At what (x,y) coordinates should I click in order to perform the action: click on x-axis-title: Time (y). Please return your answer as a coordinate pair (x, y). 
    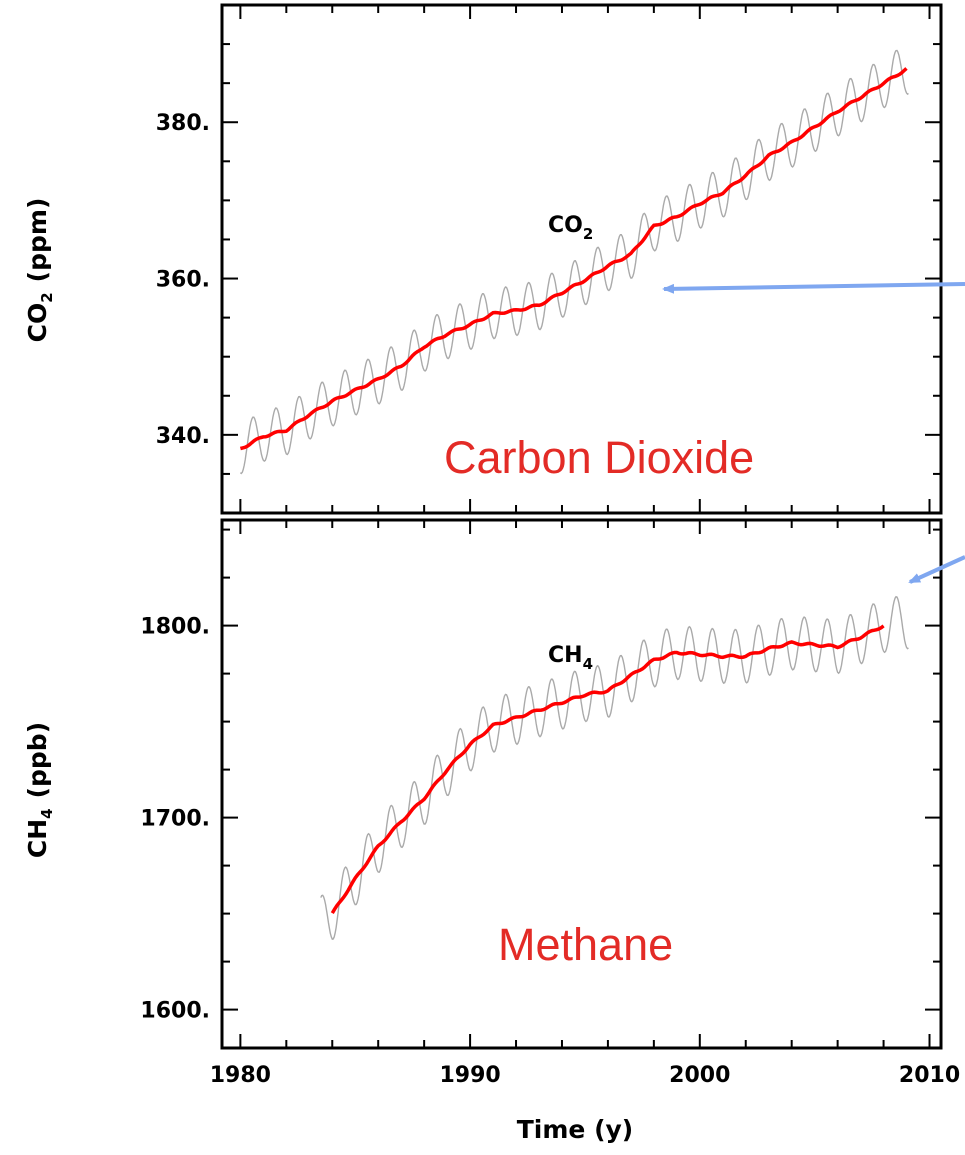
    Looking at the image, I should click on (575, 1129).